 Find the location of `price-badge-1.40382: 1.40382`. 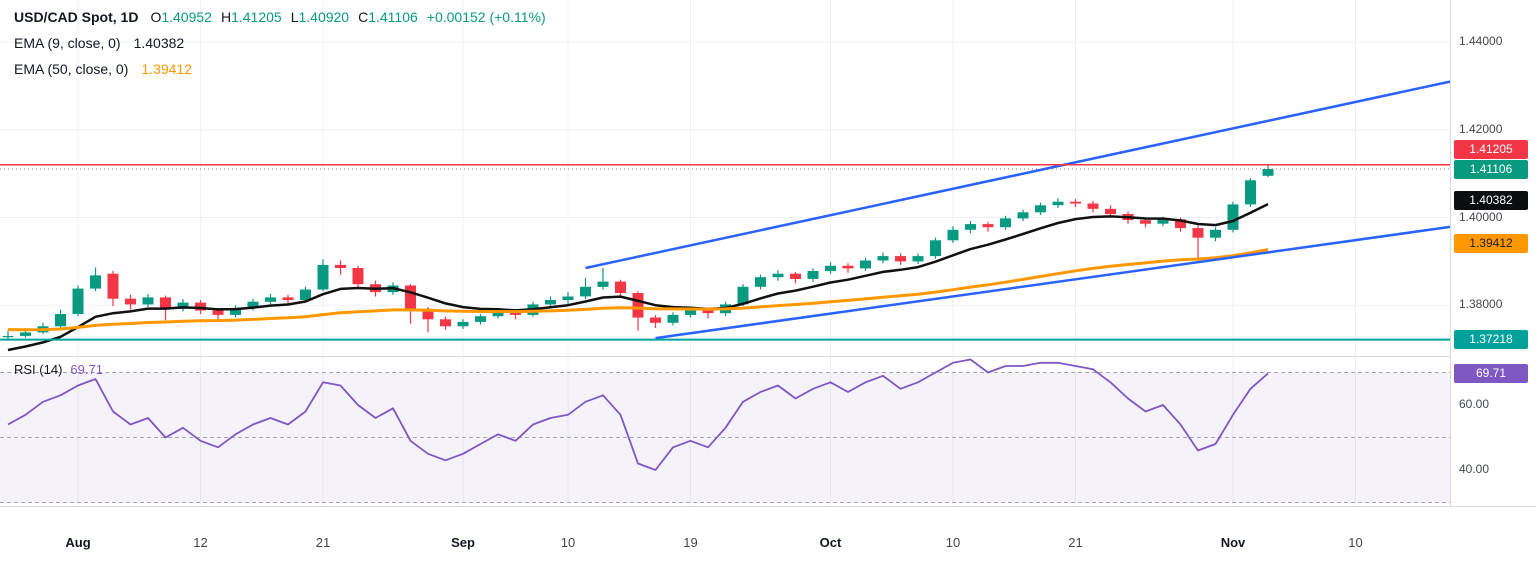

price-badge-1.40382: 1.40382 is located at coordinates (1491, 201).